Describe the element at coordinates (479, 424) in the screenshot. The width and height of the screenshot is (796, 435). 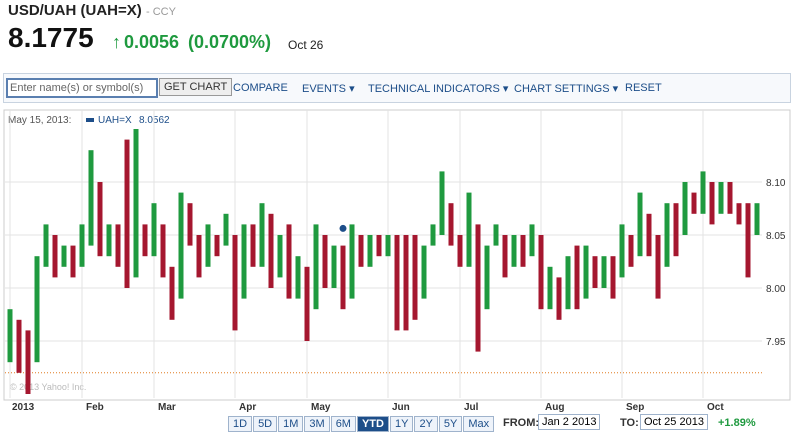
I see `range-button: Max` at that location.